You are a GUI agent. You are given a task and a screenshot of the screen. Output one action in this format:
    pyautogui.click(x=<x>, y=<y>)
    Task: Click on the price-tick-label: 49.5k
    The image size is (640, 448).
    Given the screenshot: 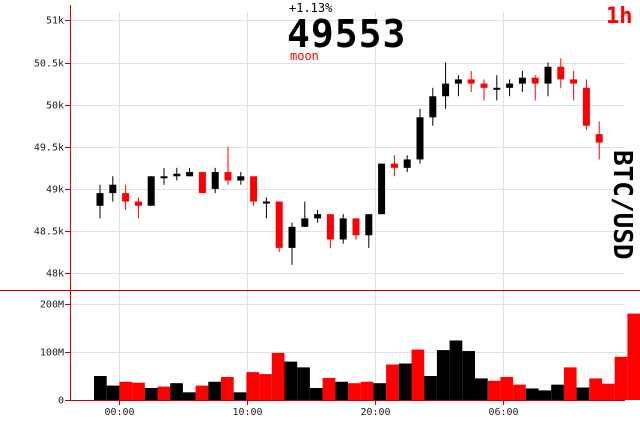 What is the action you would take?
    pyautogui.click(x=49, y=148)
    